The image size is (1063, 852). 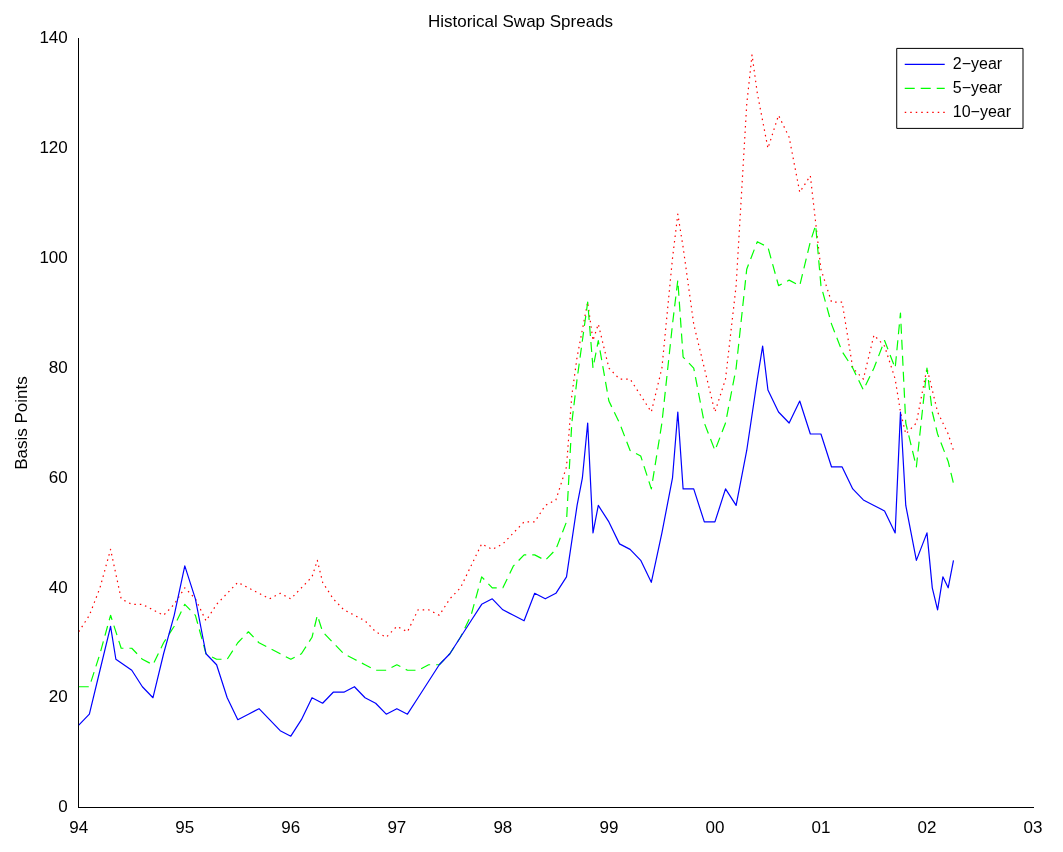 What do you see at coordinates (21, 423) in the screenshot?
I see `y-axis-title: Basis Points` at bounding box center [21, 423].